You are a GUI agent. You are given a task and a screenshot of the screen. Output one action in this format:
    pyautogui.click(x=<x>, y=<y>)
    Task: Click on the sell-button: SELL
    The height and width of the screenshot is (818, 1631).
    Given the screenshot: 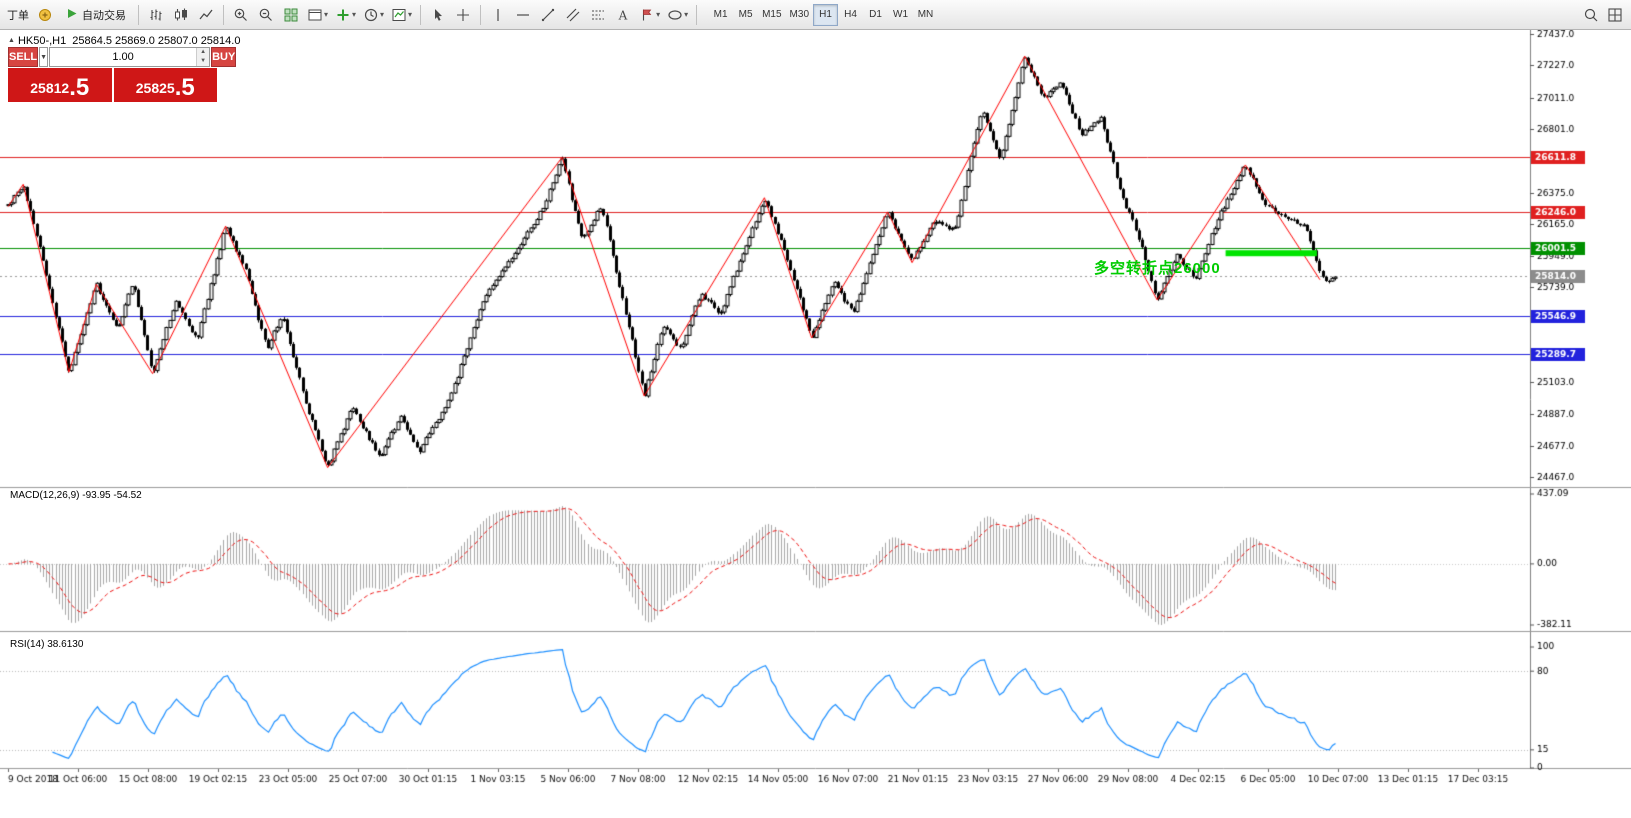 What is the action you would take?
    pyautogui.click(x=23, y=57)
    